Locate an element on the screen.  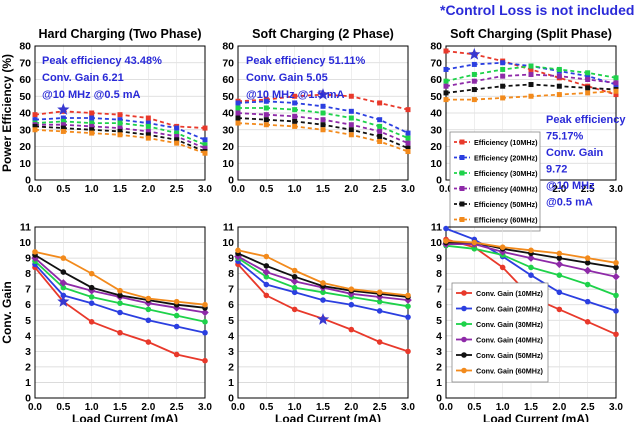
y-tick-label: 2 is located at coordinates (28, 367).